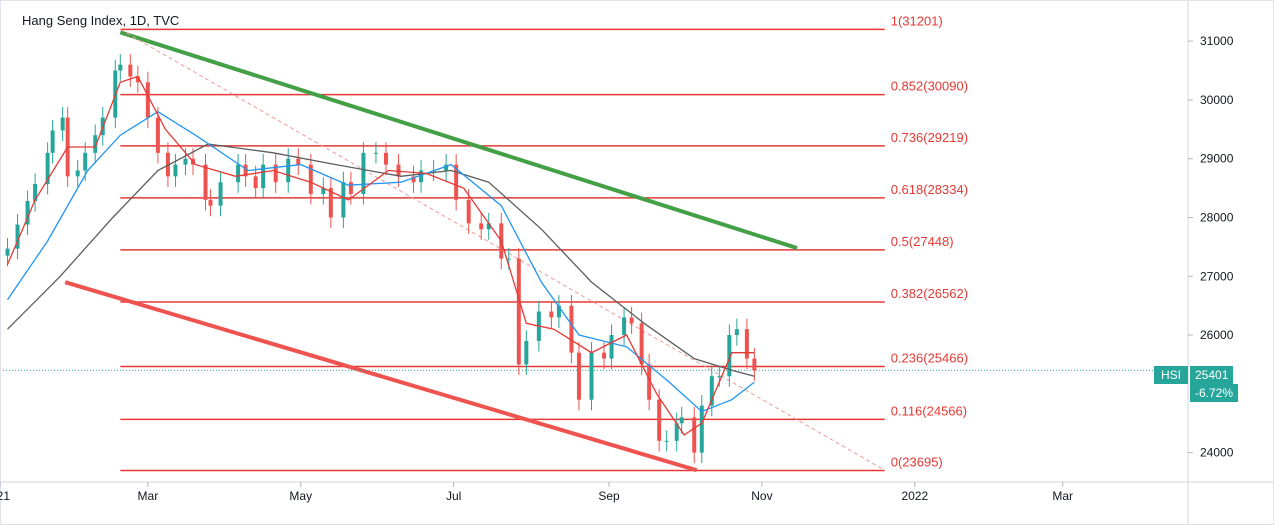  I want to click on last-price-badge: 25401, so click(1212, 375).